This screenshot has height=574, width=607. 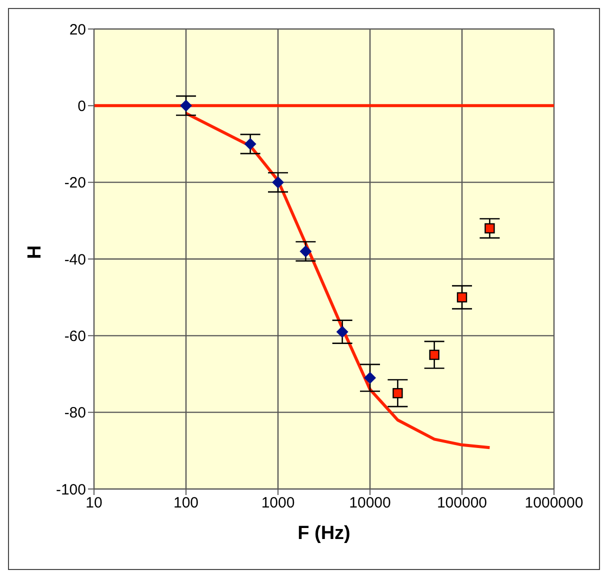 I want to click on x-tick-label: 1000, so click(x=278, y=503).